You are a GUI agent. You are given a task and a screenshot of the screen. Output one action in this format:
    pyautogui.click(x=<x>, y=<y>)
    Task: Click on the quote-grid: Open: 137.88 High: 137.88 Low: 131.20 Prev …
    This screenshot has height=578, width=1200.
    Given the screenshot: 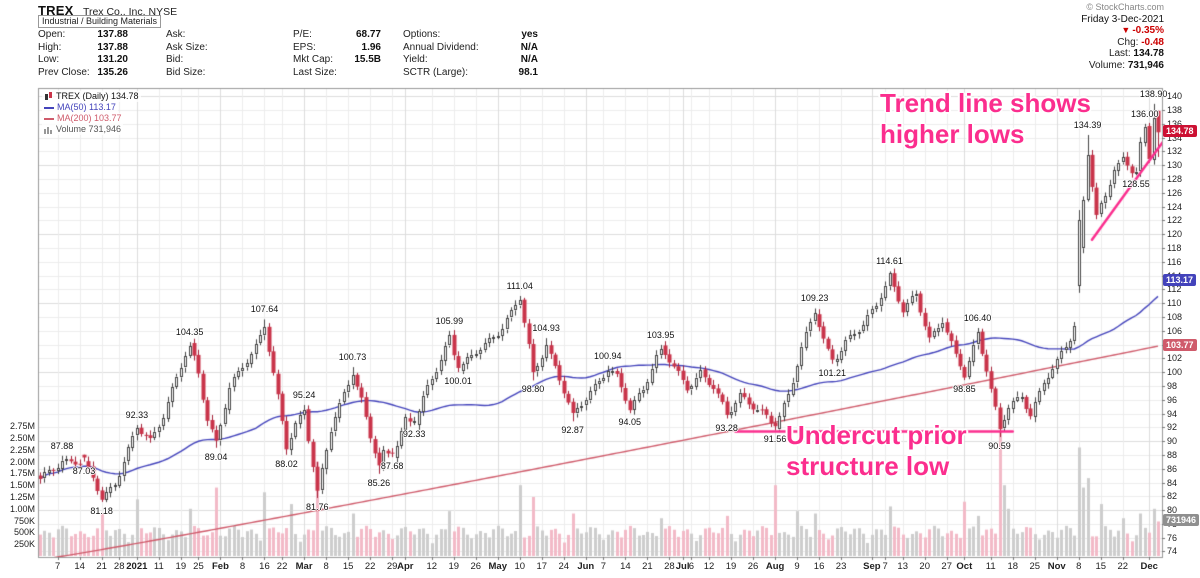 What is the action you would take?
    pyautogui.click(x=288, y=54)
    